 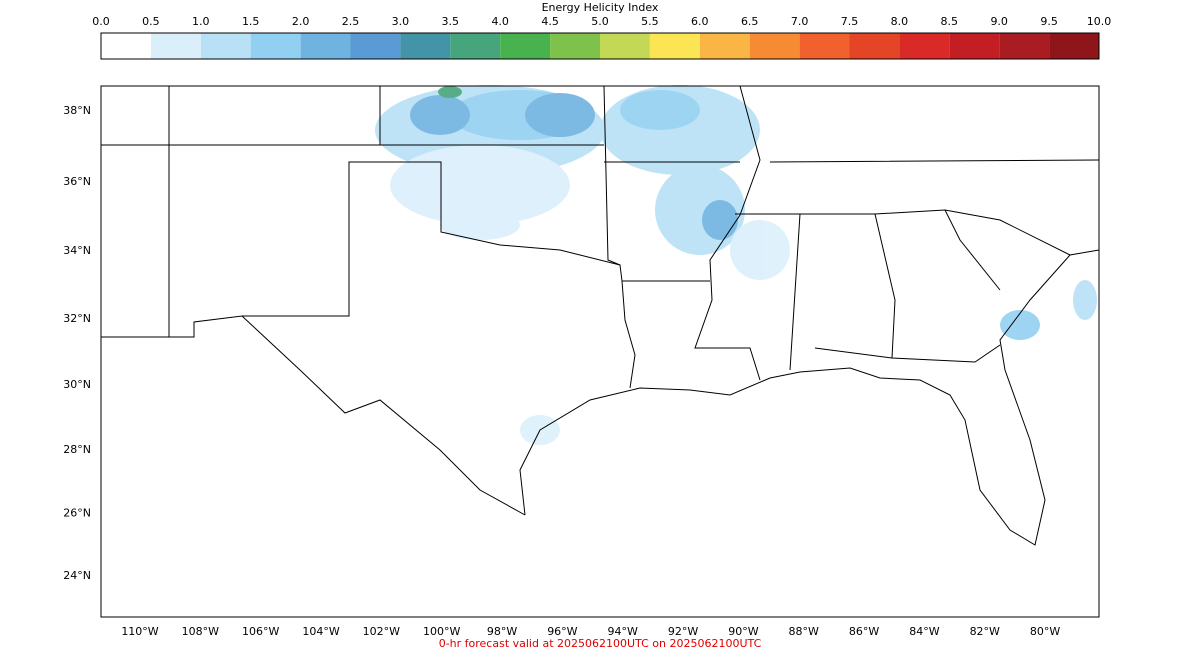 I want to click on lon-label: 82°W, so click(x=985, y=631).